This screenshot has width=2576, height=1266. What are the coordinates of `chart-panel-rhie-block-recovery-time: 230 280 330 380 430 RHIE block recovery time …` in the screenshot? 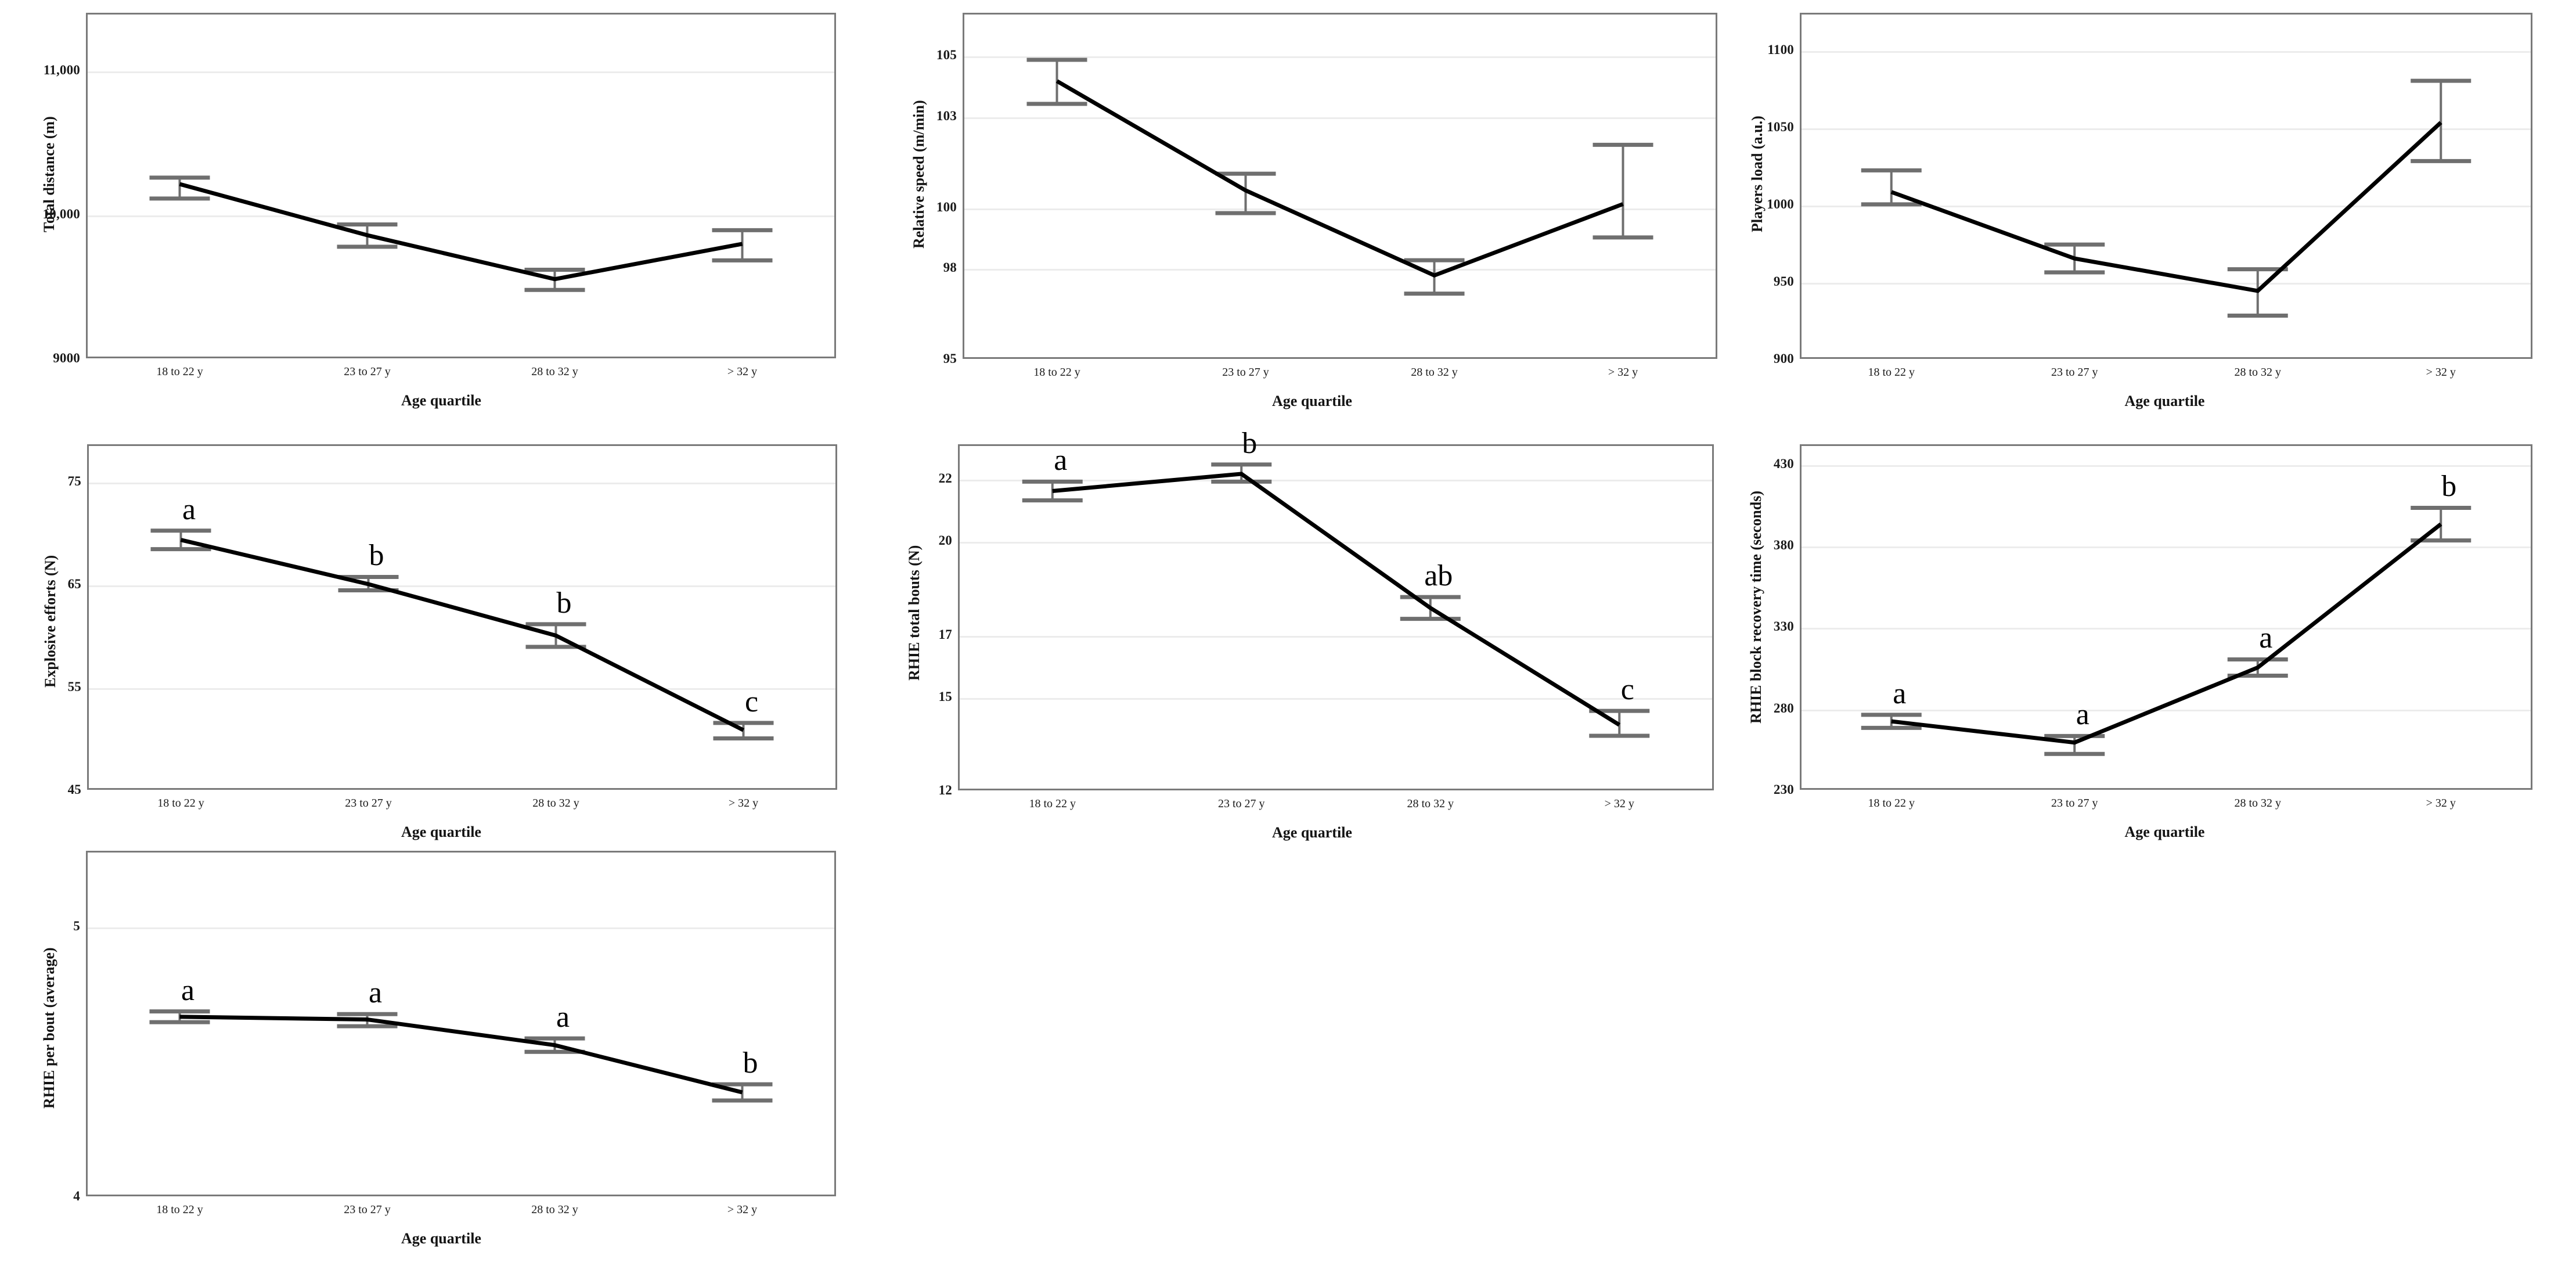 It's located at (2162, 644).